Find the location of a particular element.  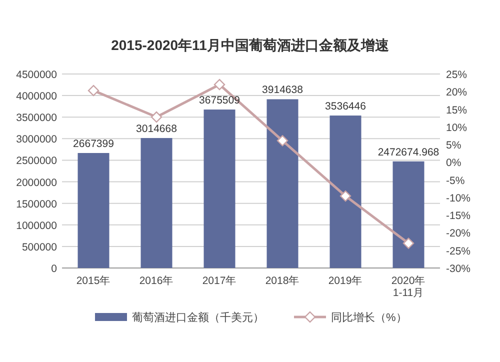

data-label: 3914638 is located at coordinates (283, 90).